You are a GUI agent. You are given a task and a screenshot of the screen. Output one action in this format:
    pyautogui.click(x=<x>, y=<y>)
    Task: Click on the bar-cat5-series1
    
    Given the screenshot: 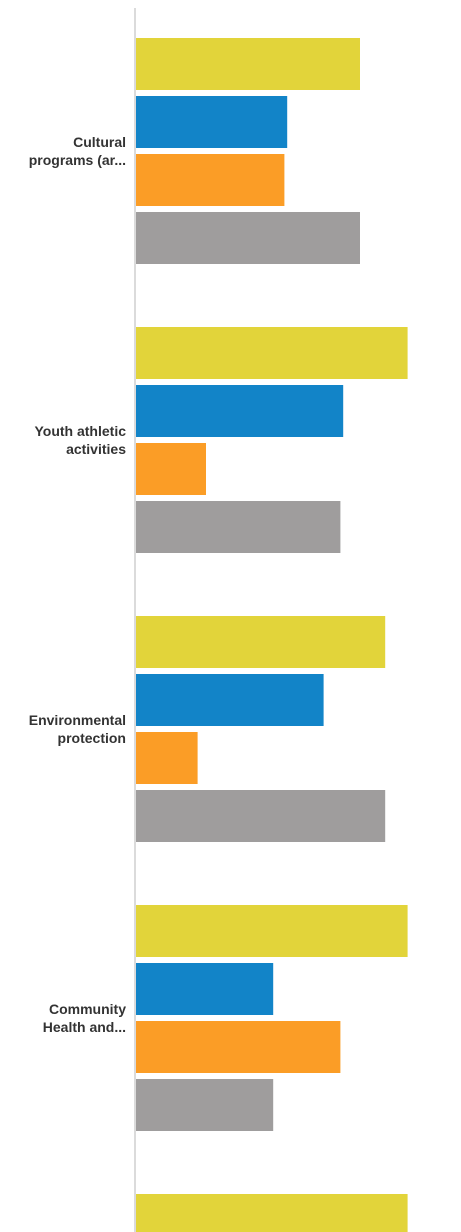 What is the action you would take?
    pyautogui.click(x=272, y=1213)
    